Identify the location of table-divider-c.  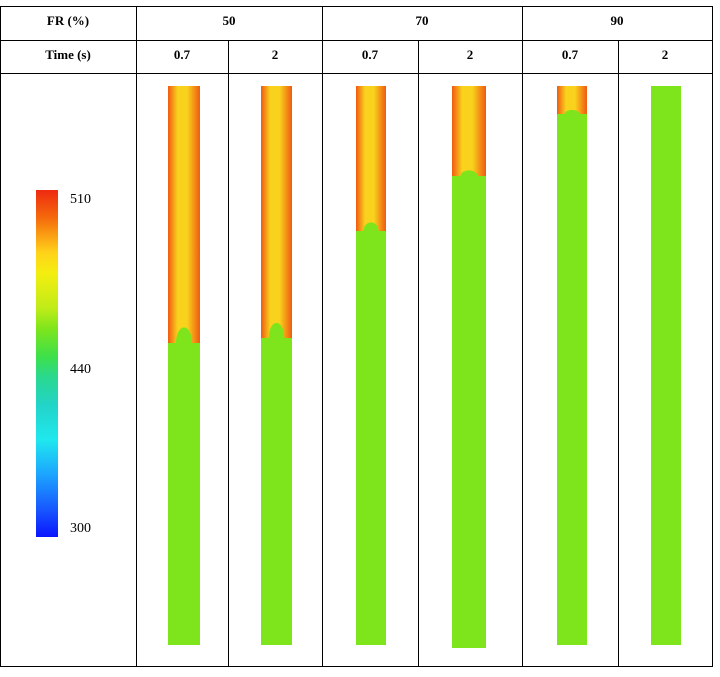
(322, 336).